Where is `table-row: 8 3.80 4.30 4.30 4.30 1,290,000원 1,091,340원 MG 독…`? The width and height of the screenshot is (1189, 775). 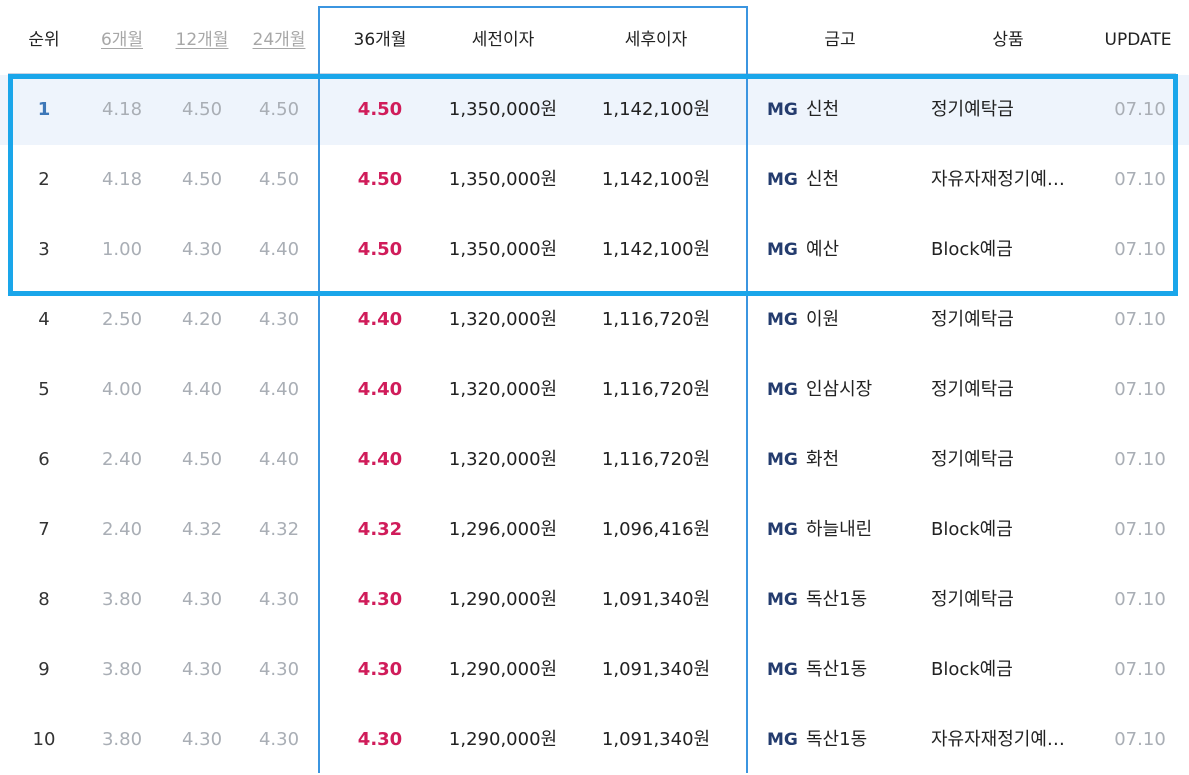
table-row: 8 3.80 4.30 4.30 4.30 1,290,000원 1,091,340원 MG 독… is located at coordinates (594, 600).